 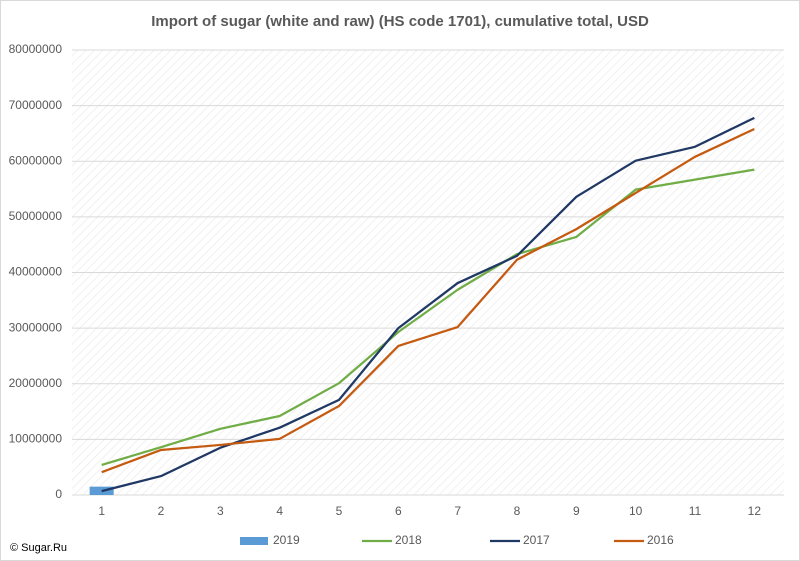 I want to click on x-tick-label: 3, so click(x=220, y=511).